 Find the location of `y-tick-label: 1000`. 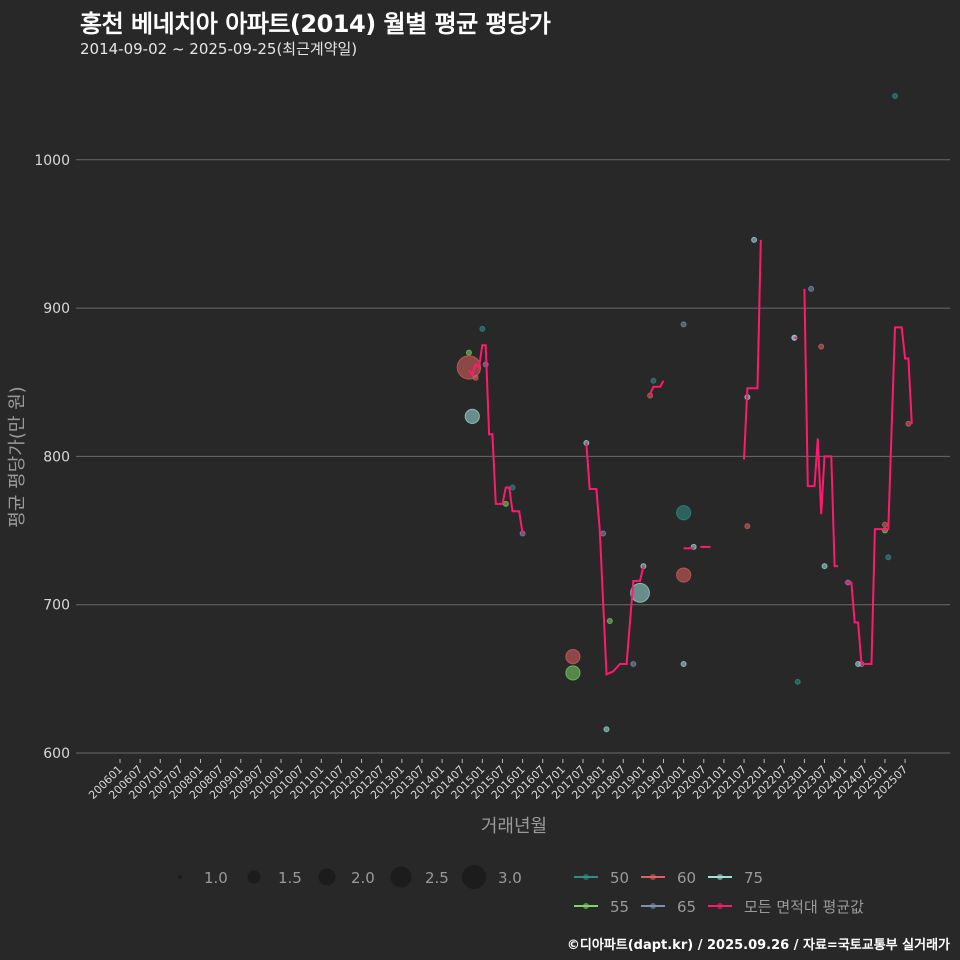

y-tick-label: 1000 is located at coordinates (52, 161).